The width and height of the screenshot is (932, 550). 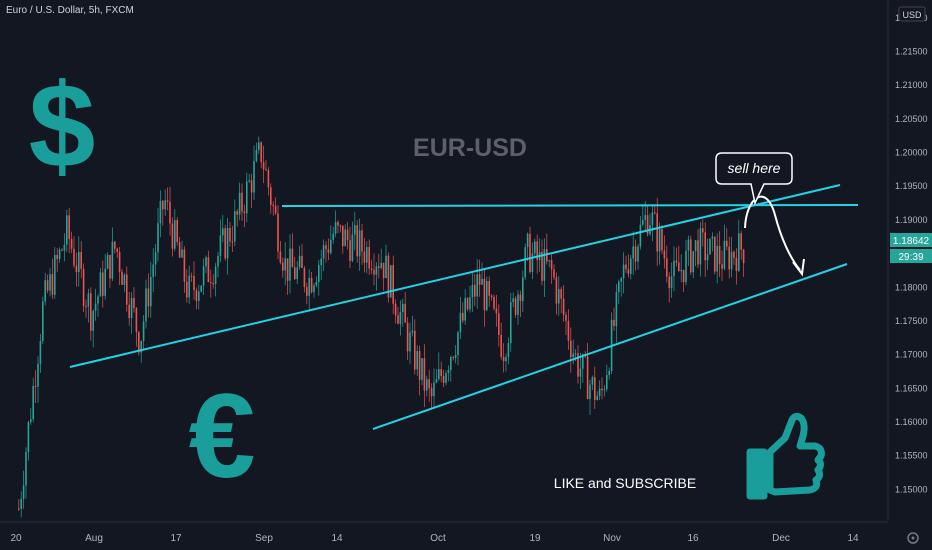 I want to click on euro-icon: €, so click(x=222, y=436).